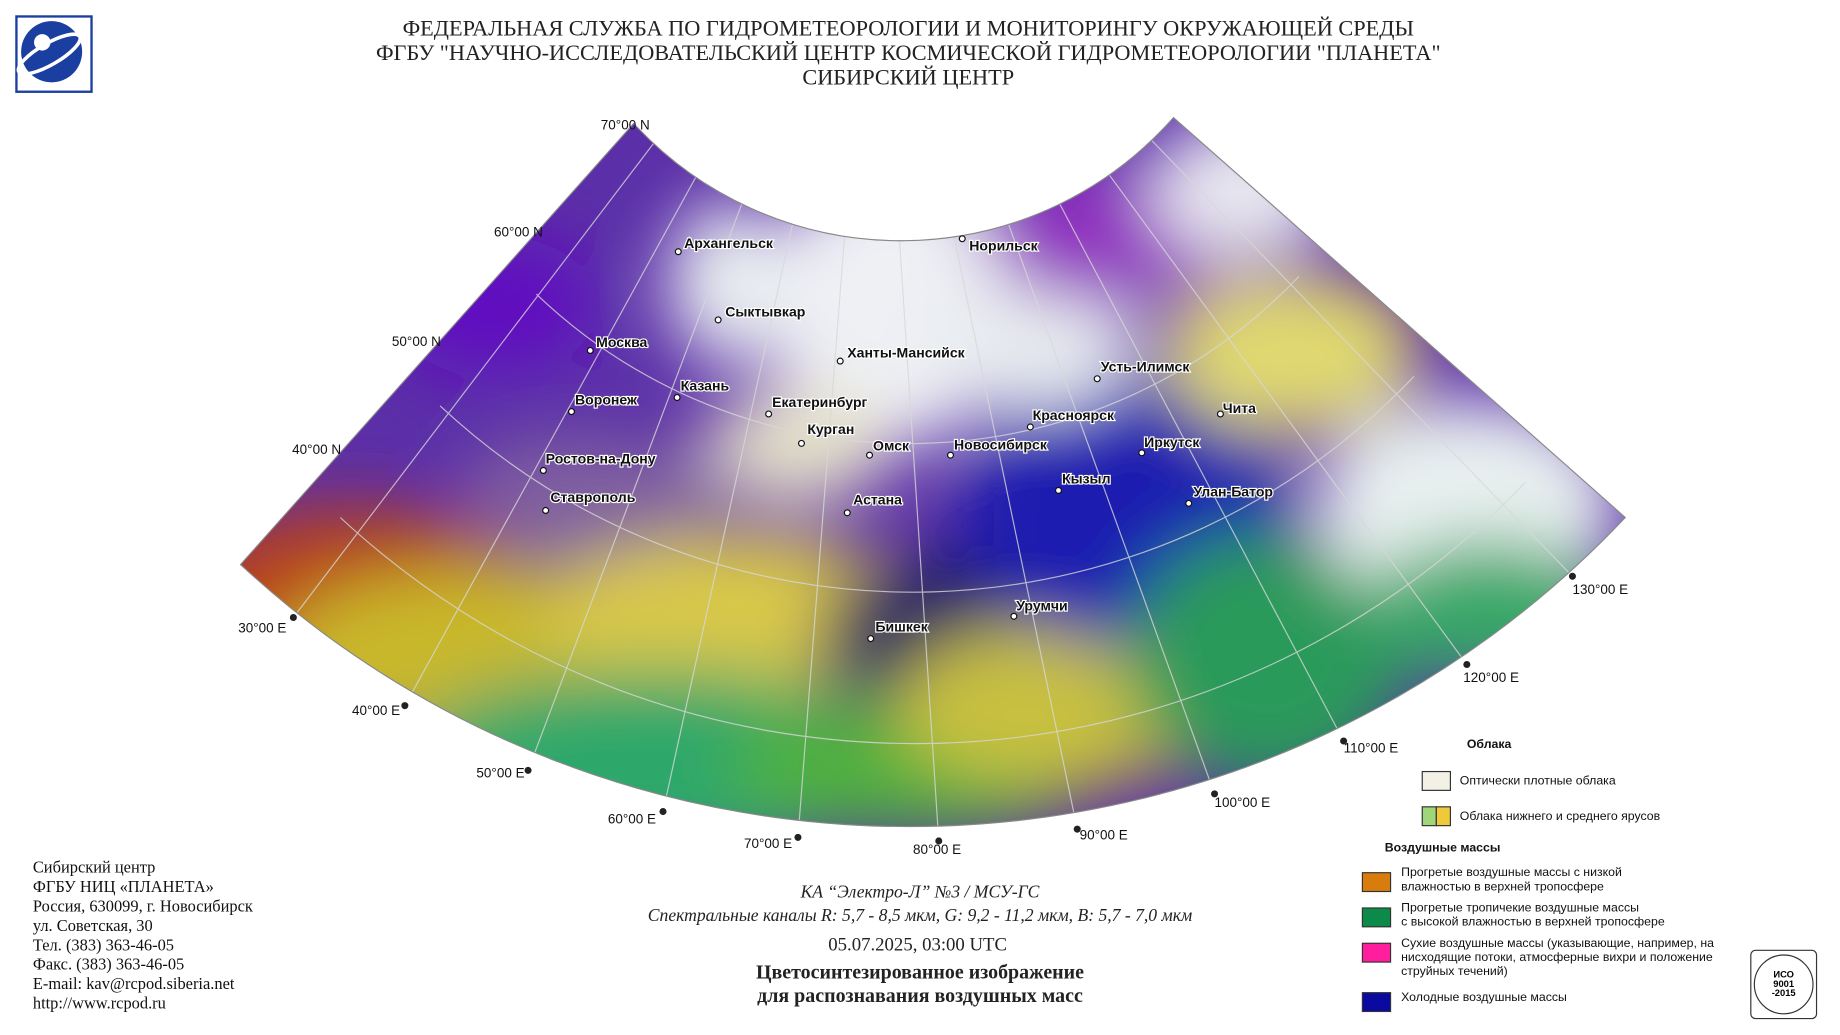  What do you see at coordinates (376, 710) in the screenshot?
I see `longitude-label: 40°00 E` at bounding box center [376, 710].